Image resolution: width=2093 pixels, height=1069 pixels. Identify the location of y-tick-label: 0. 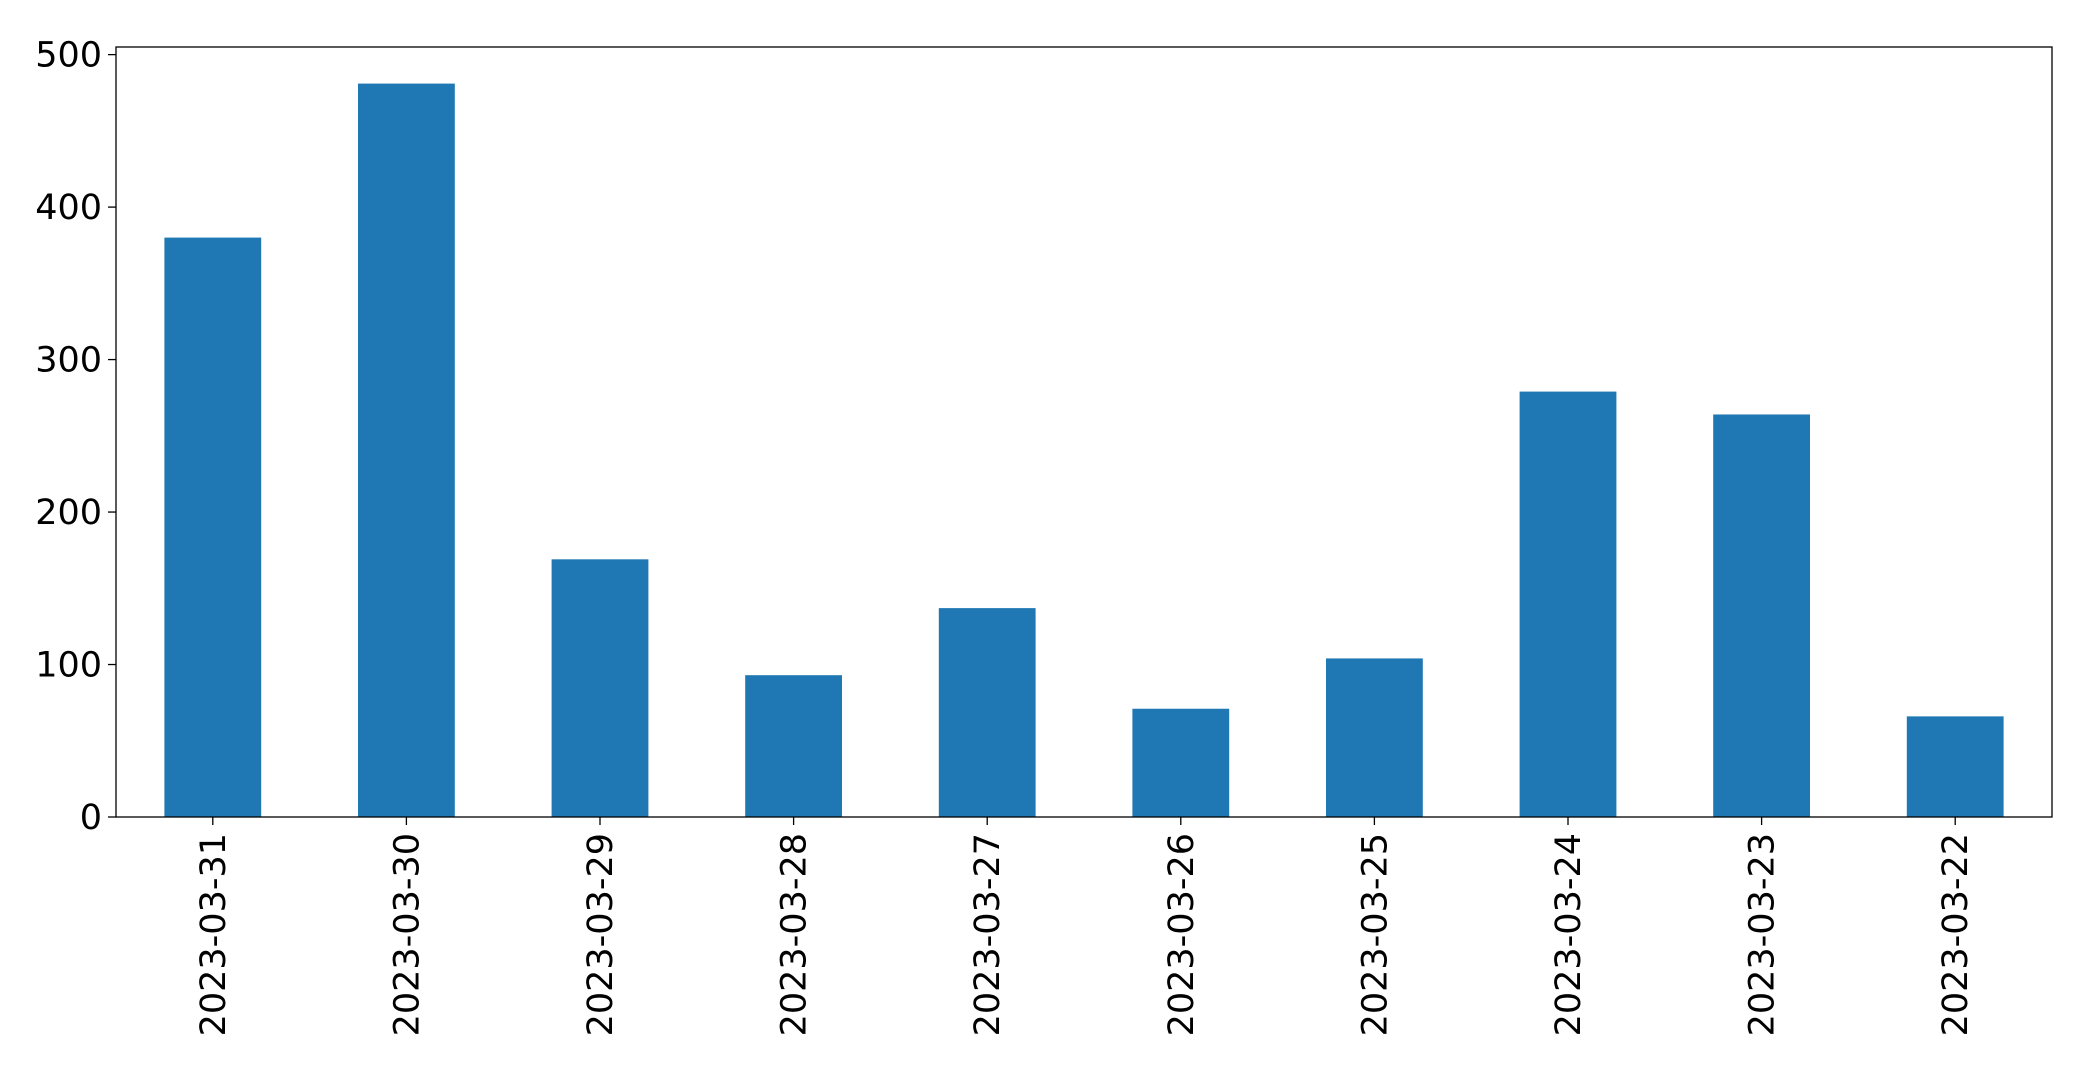
(91, 818).